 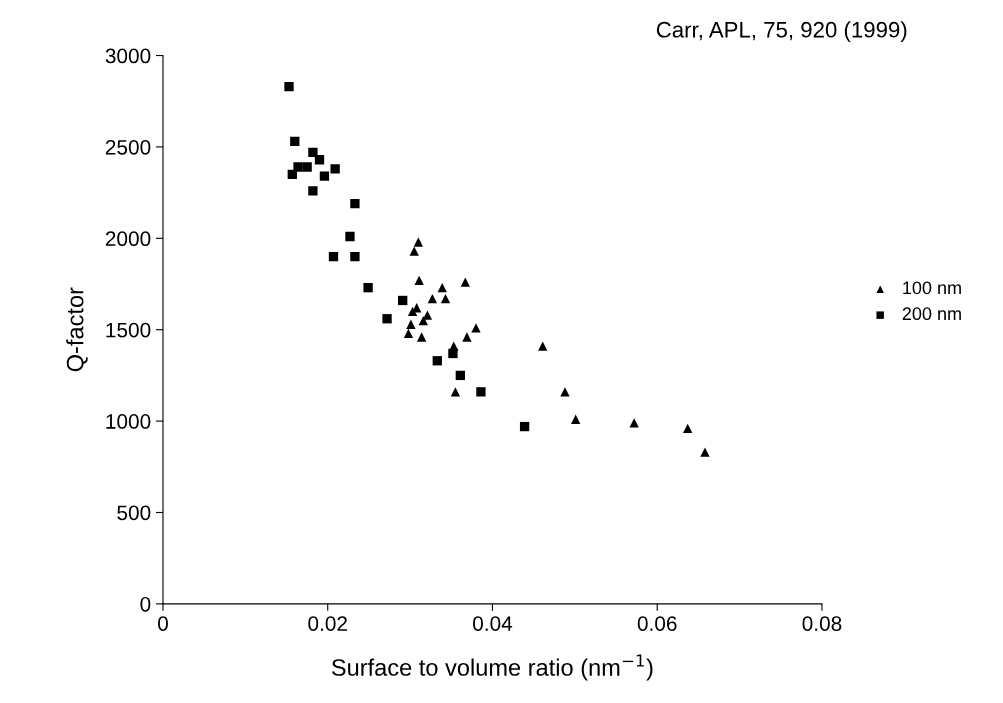 I want to click on x-tick-label: 0.02, so click(x=327, y=623).